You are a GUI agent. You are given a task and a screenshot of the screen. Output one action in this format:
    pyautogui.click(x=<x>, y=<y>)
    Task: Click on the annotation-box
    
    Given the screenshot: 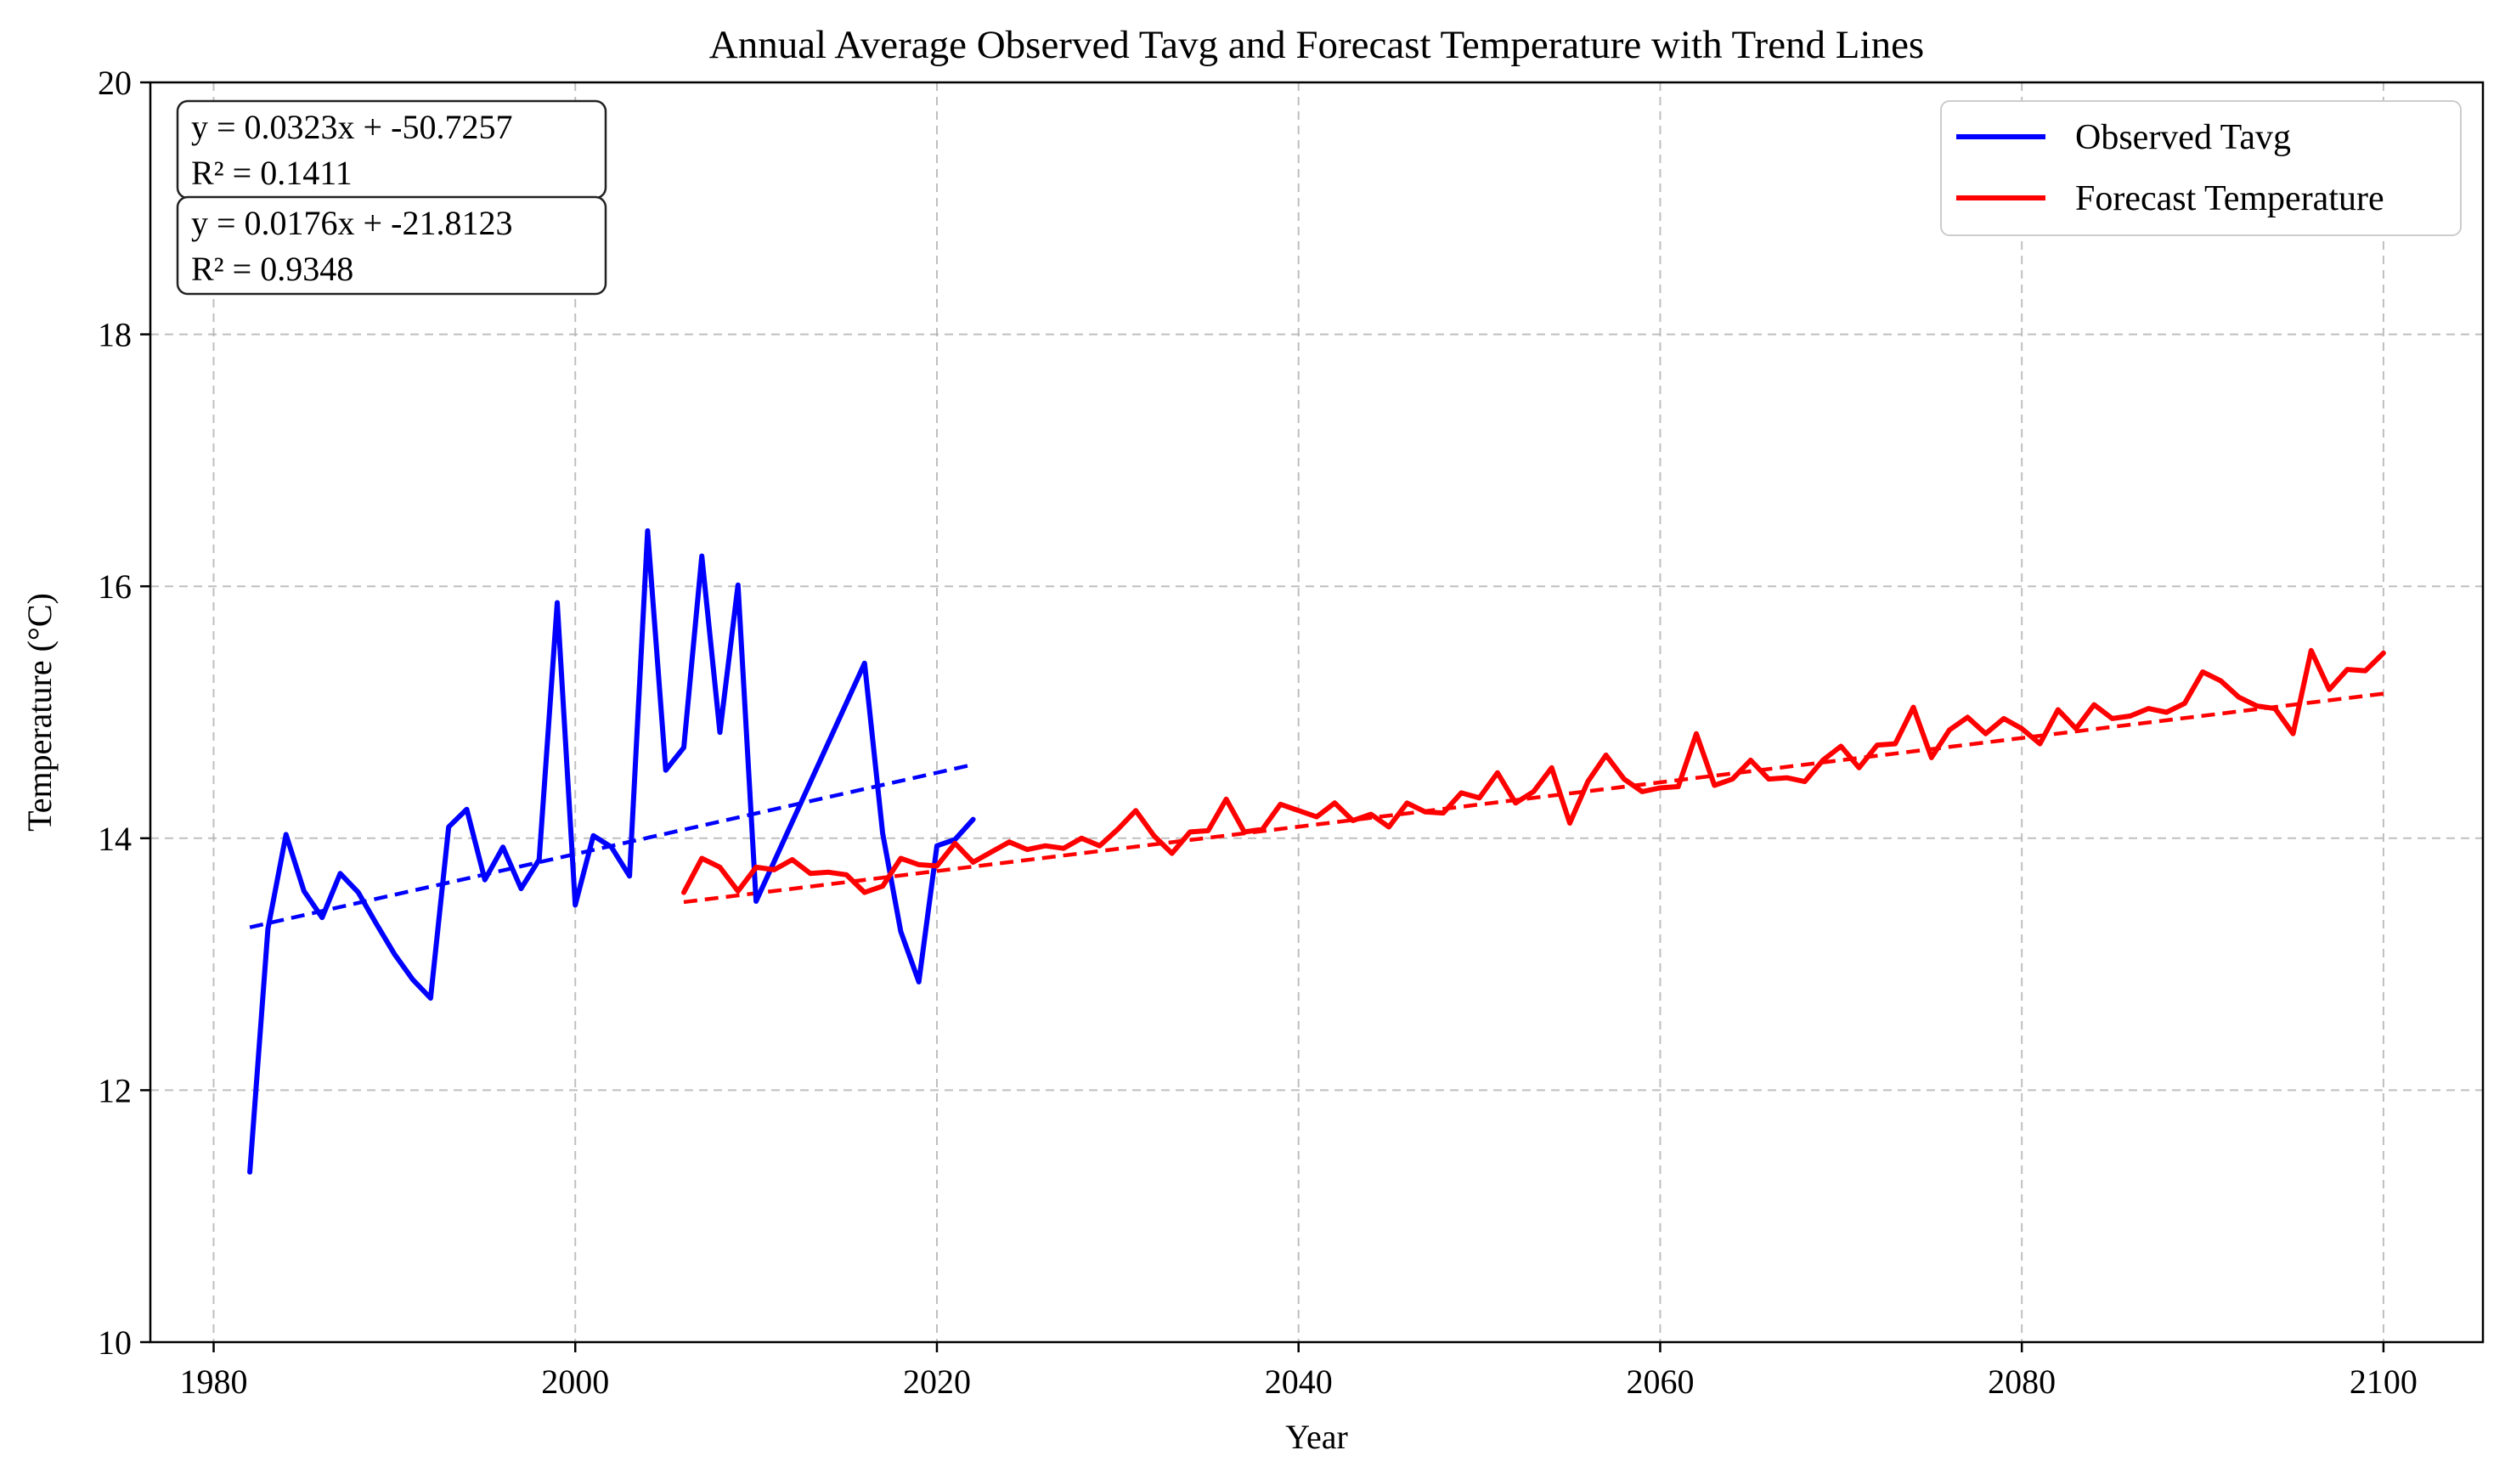 What is the action you would take?
    pyautogui.click(x=391, y=245)
    